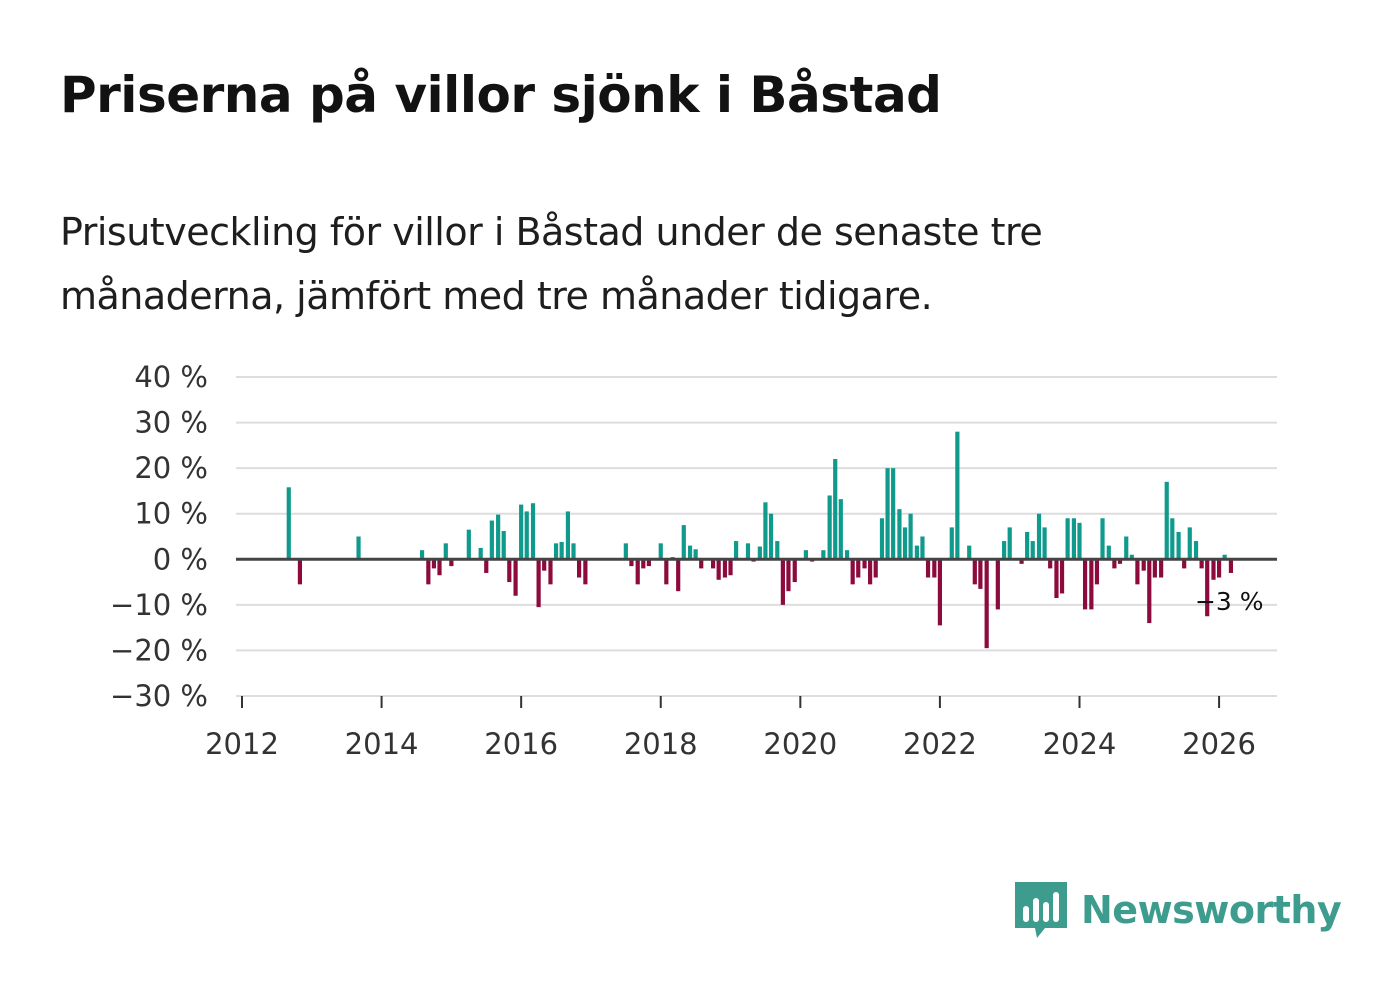 This screenshot has height=999, width=1382. Describe the element at coordinates (171, 423) in the screenshot. I see `y-tick-label: 30 %` at that location.